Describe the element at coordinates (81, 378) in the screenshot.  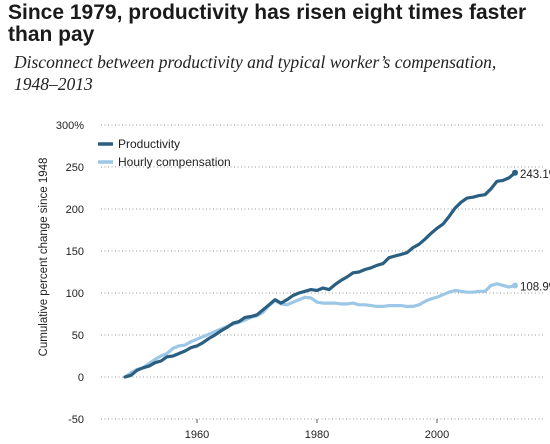
I see `y-tick-label: 0` at that location.